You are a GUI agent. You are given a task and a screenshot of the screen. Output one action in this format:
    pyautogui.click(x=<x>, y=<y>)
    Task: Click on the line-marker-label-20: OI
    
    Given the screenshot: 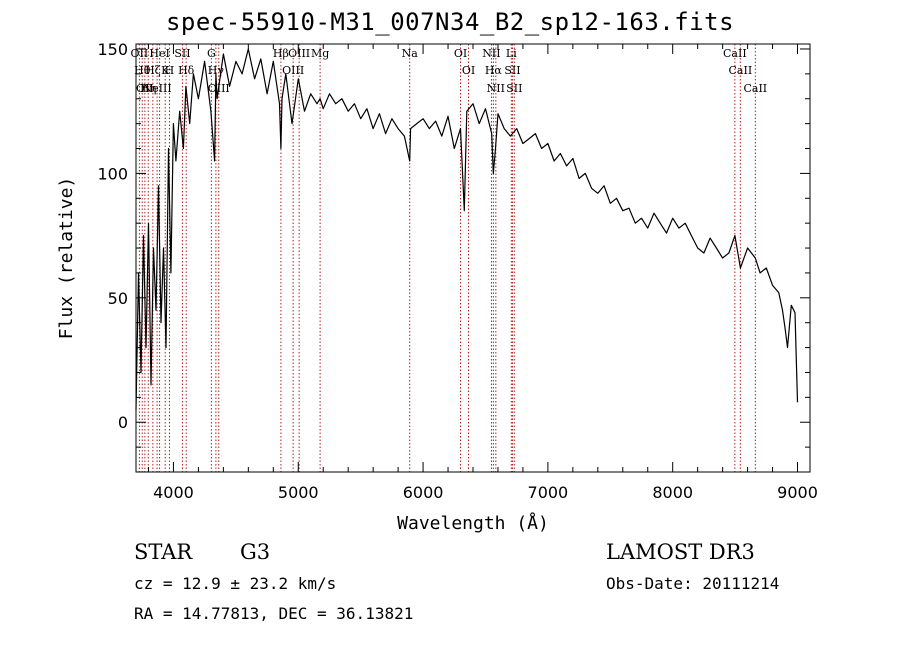 What is the action you would take?
    pyautogui.click(x=468, y=70)
    